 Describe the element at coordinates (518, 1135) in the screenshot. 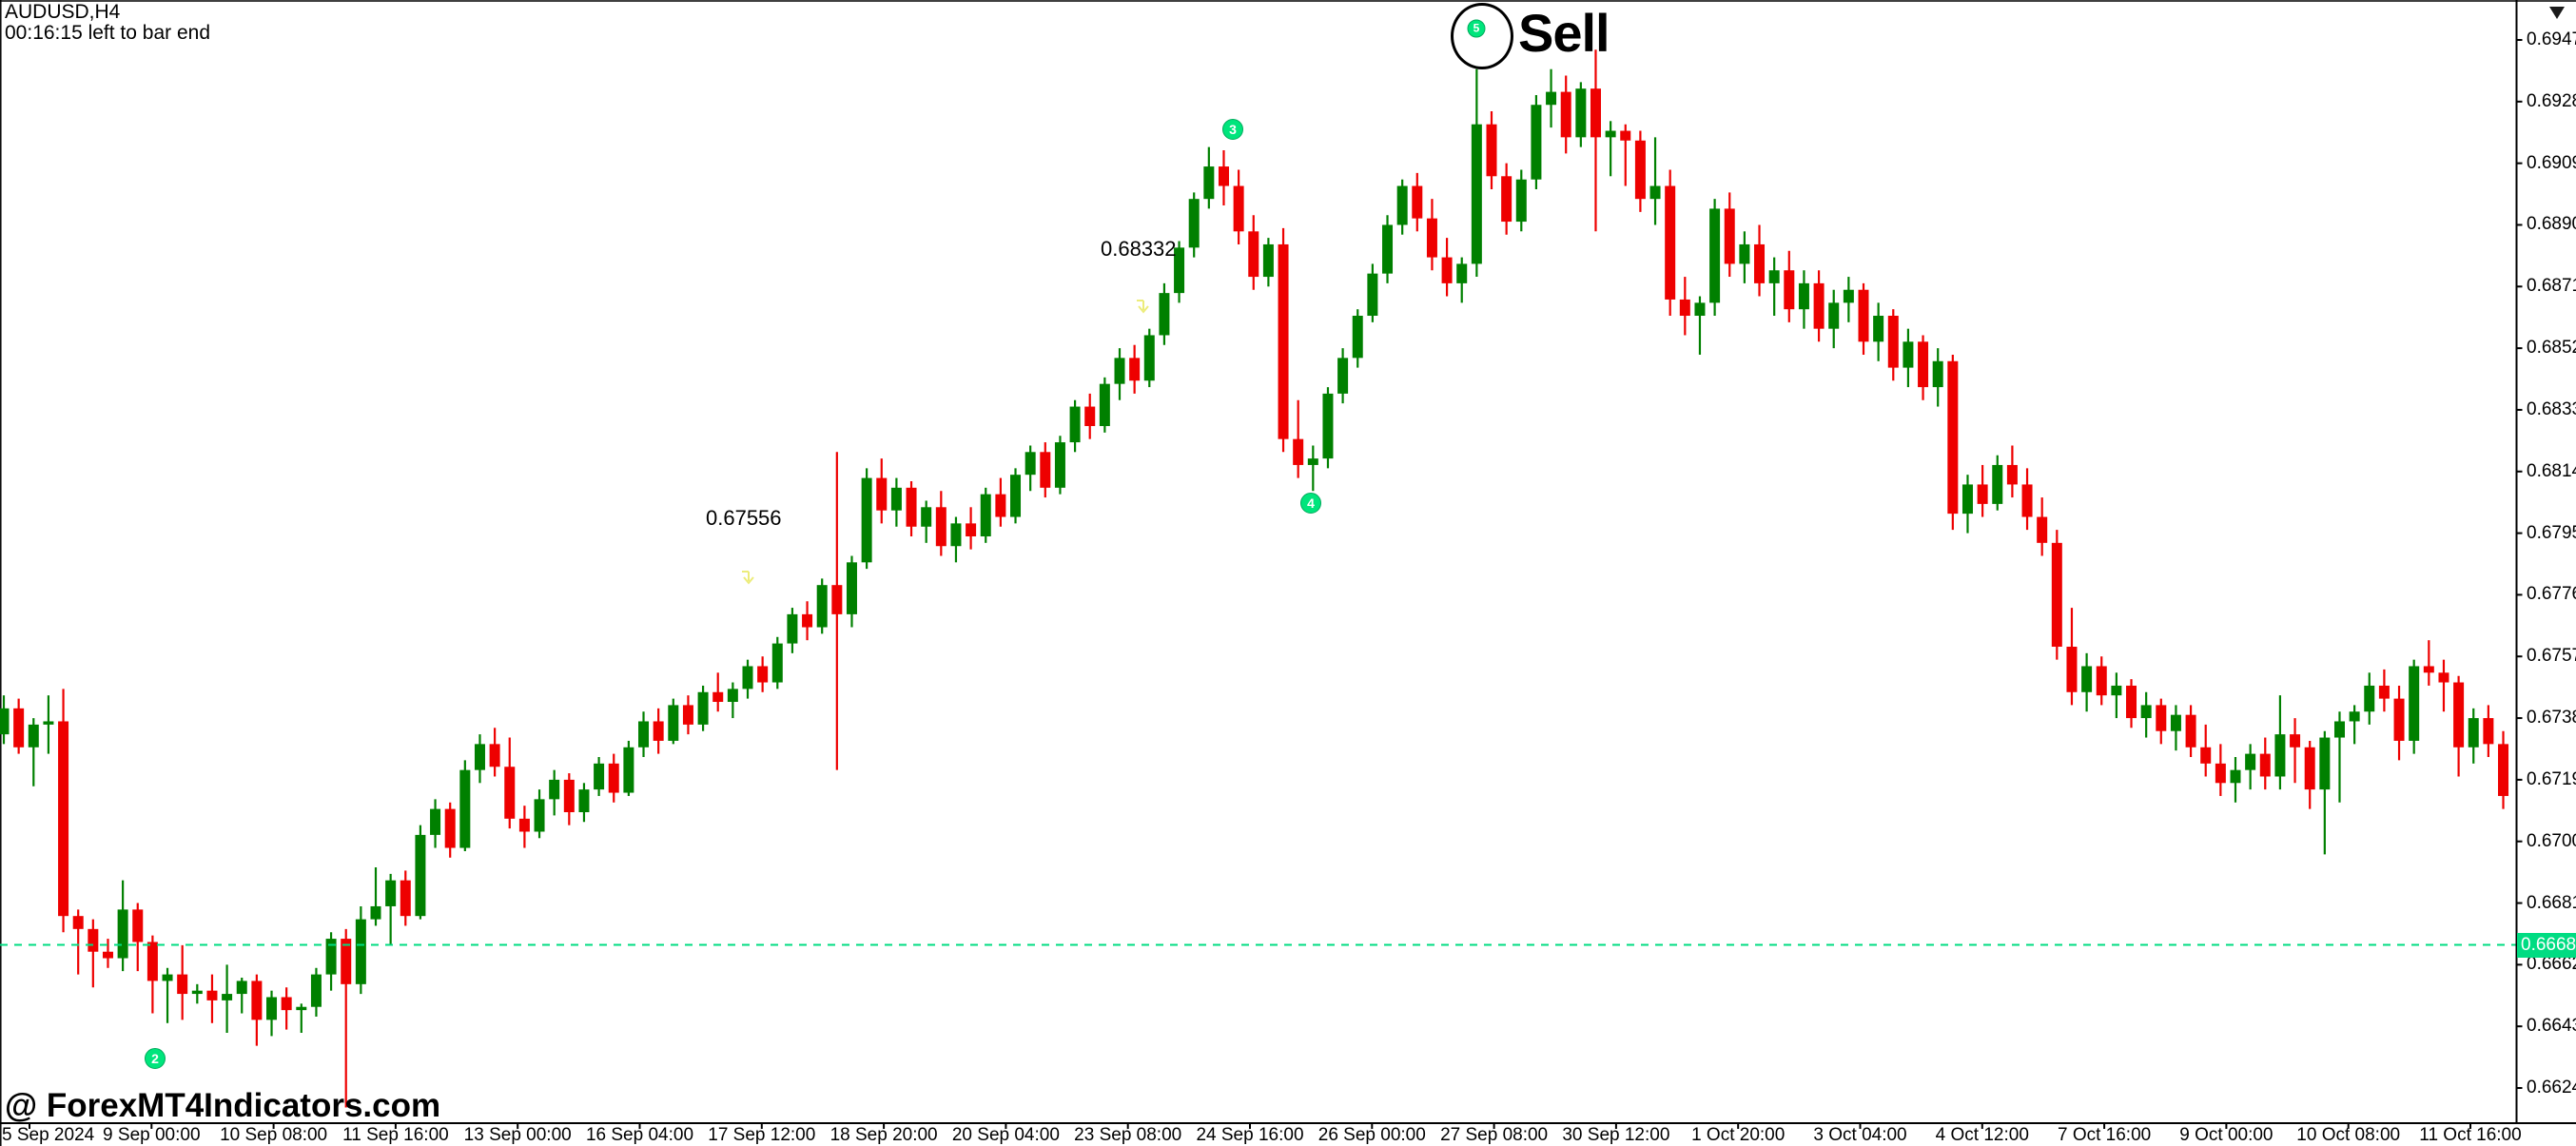

I see `x-axis-label: 13 Sep 00:00` at that location.